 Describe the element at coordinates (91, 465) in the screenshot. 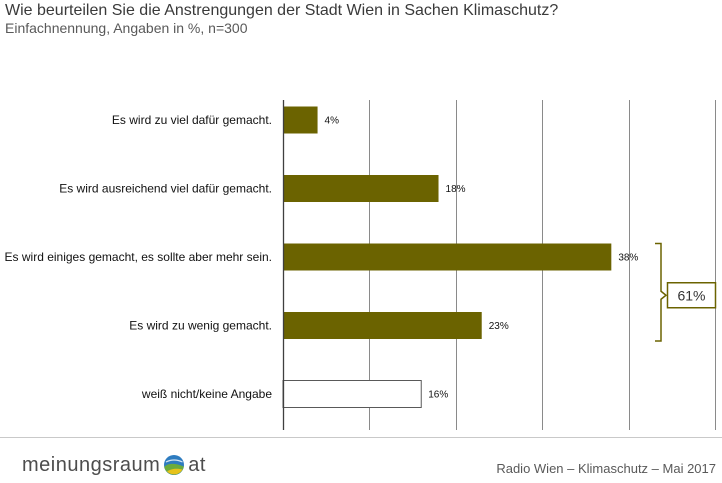

I see `logo-text: meinungsraum` at that location.